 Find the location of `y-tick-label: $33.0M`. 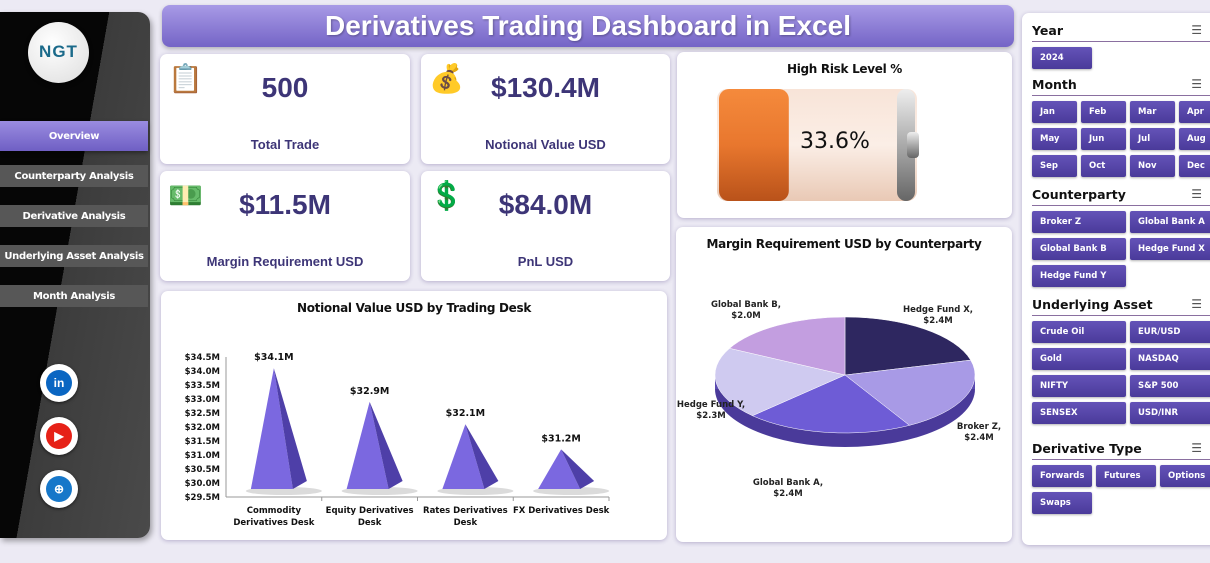

y-tick-label: $33.0M is located at coordinates (202, 400).